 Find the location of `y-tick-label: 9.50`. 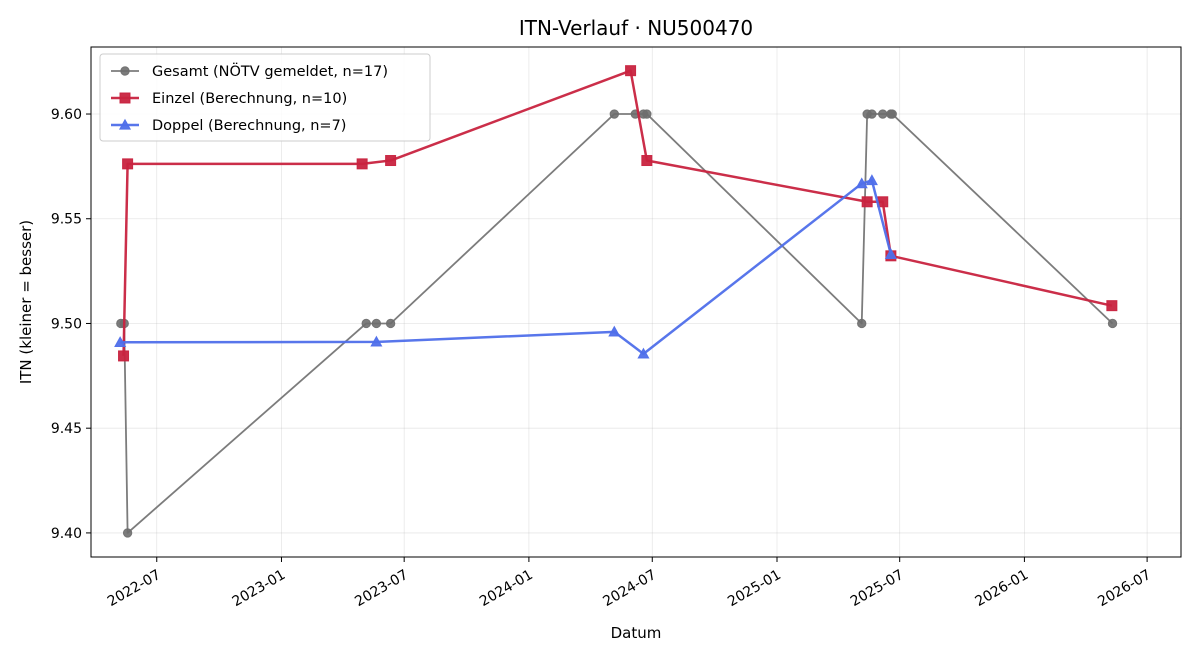

y-tick-label: 9.50 is located at coordinates (66, 324).